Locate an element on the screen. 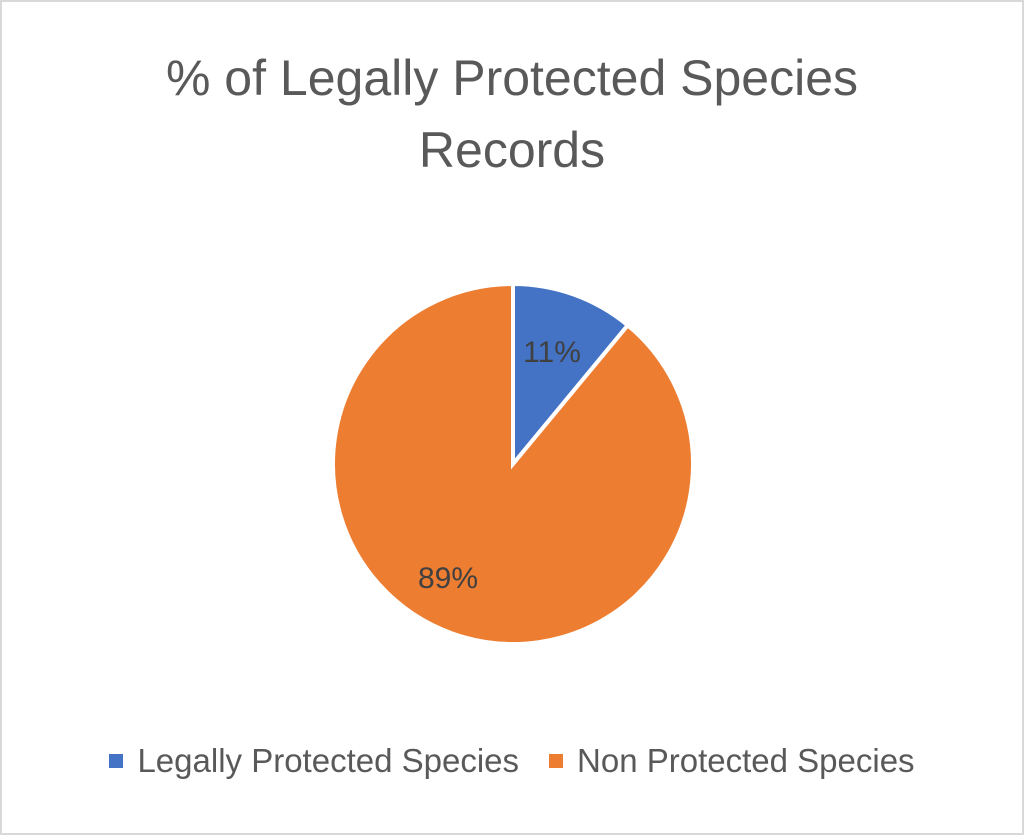  legend-item-legally-protected: Legally Protected Species is located at coordinates (314, 761).